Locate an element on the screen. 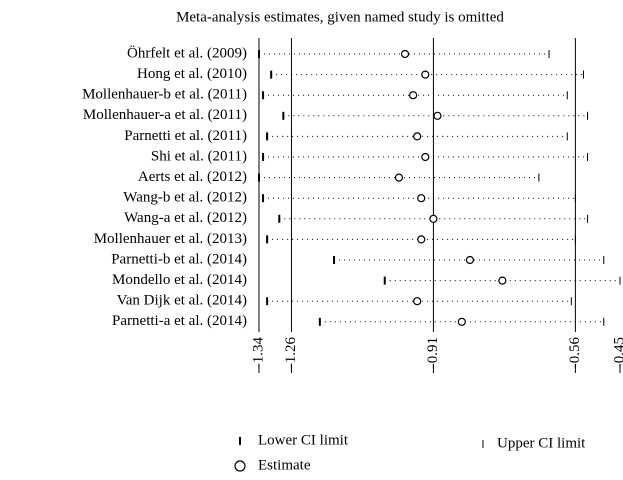  x-tick-label: -0.91 is located at coordinates (433, 352).